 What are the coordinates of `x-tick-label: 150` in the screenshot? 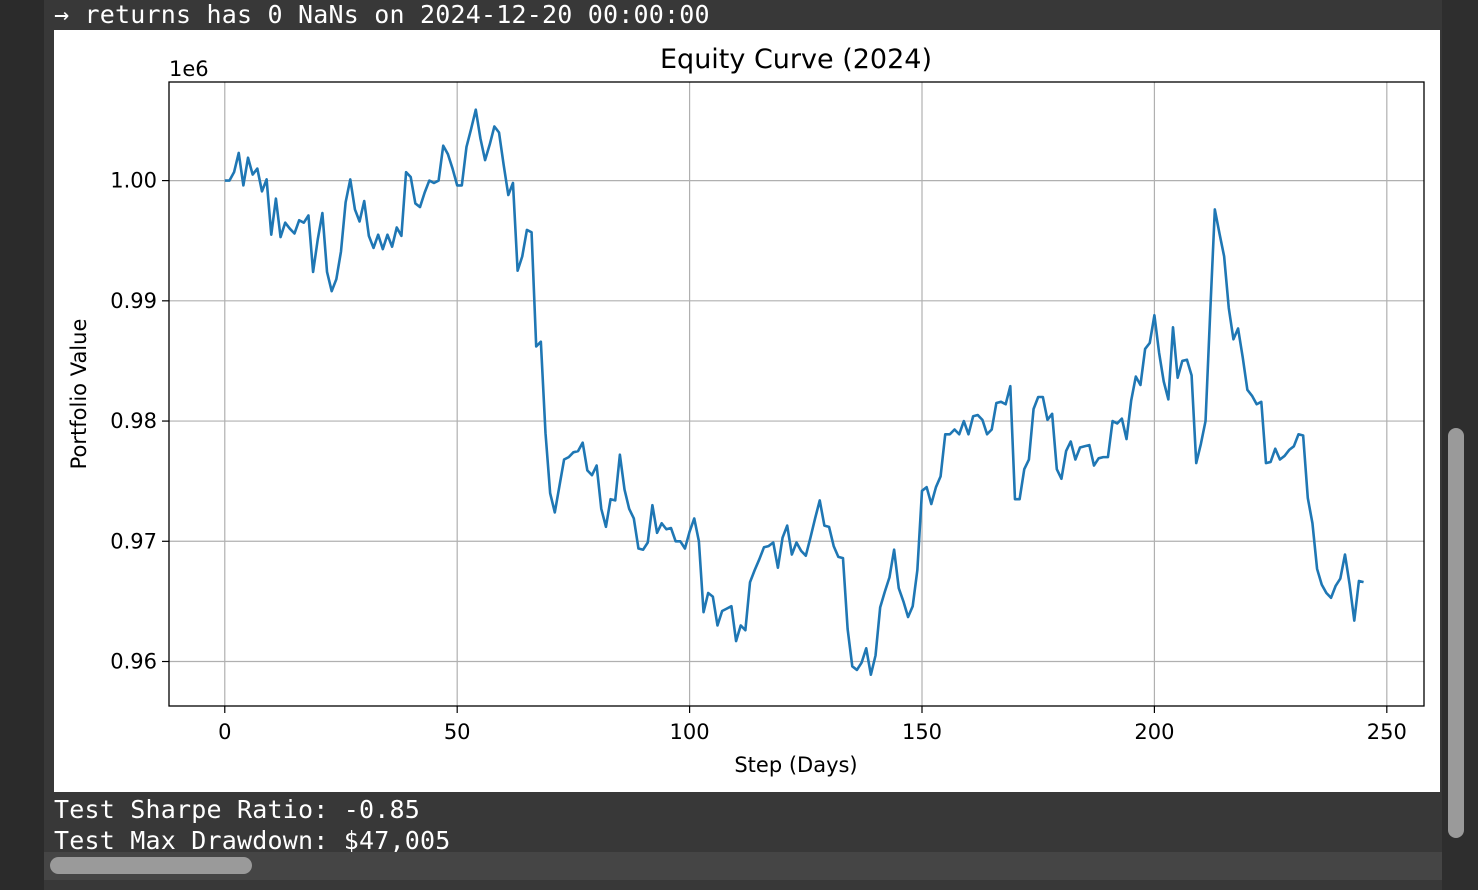 It's located at (922, 732).